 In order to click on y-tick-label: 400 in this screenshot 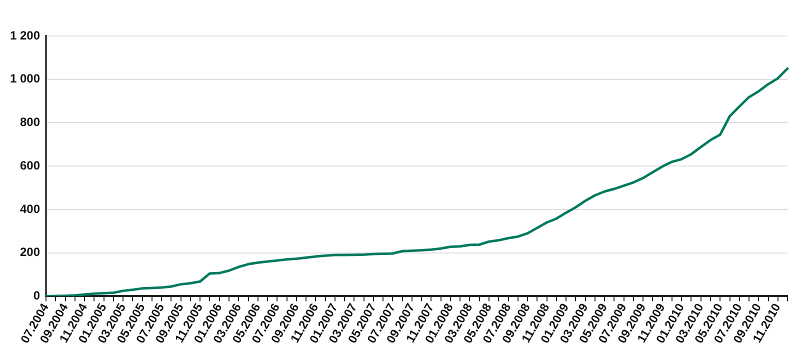, I will do `click(30, 209)`.